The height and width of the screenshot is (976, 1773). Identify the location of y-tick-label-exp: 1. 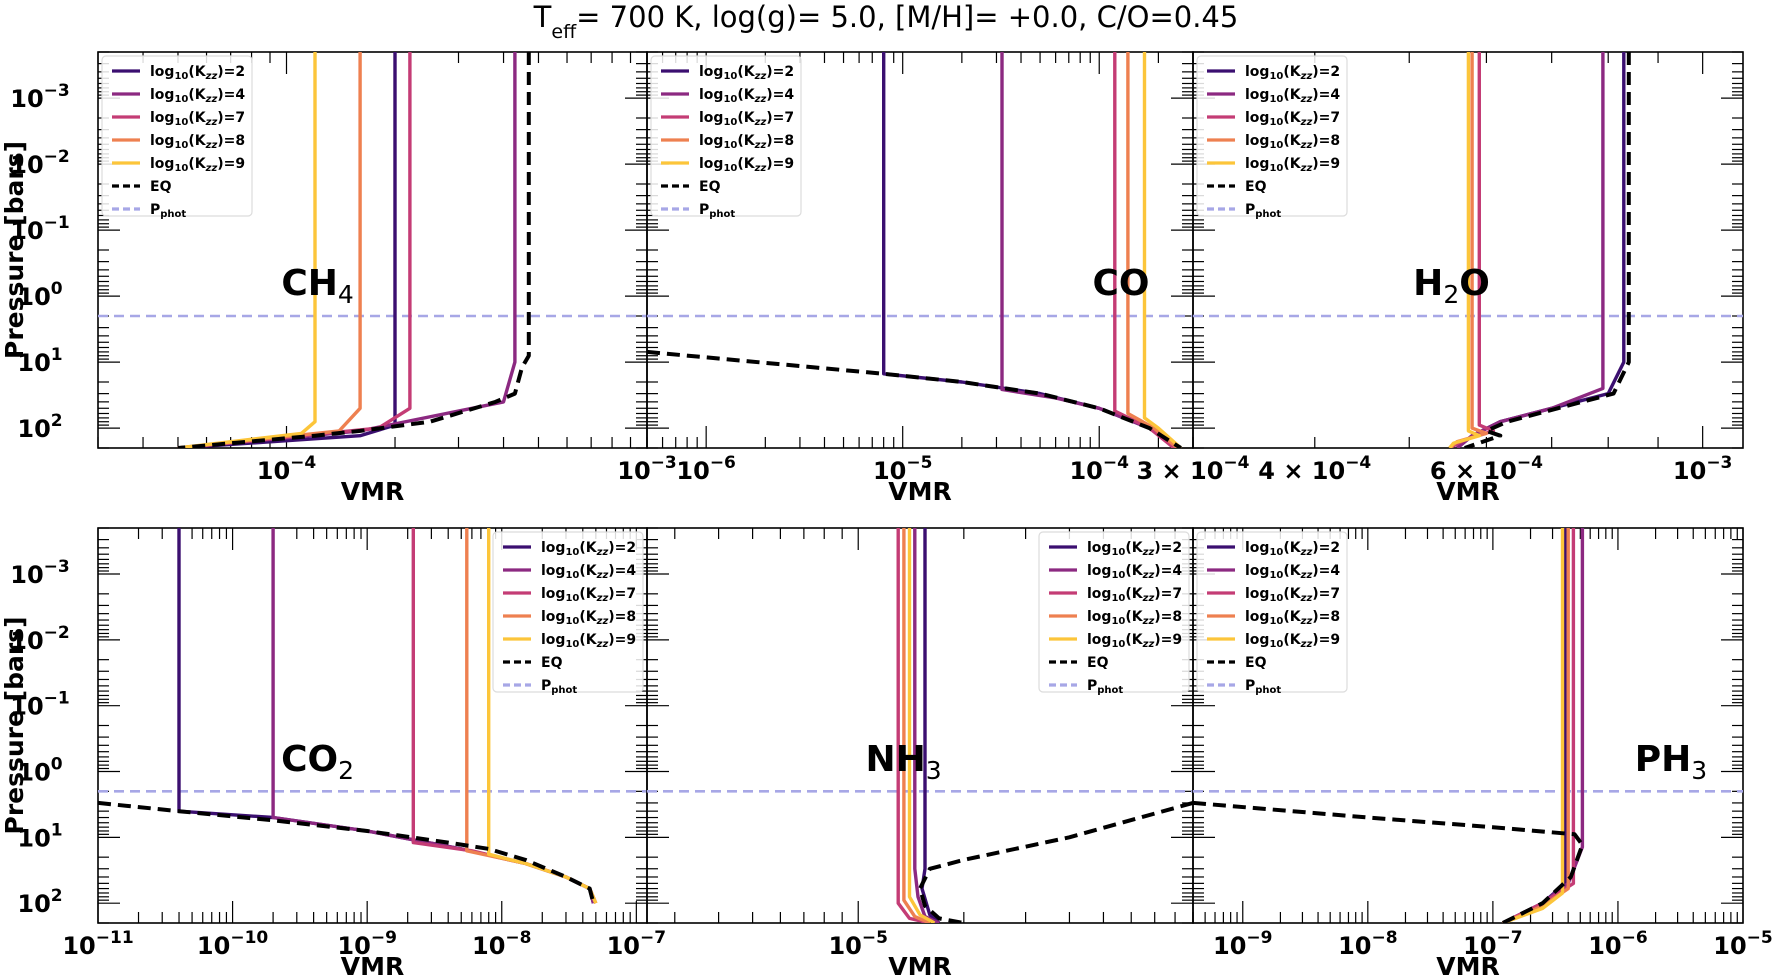
(57, 830).